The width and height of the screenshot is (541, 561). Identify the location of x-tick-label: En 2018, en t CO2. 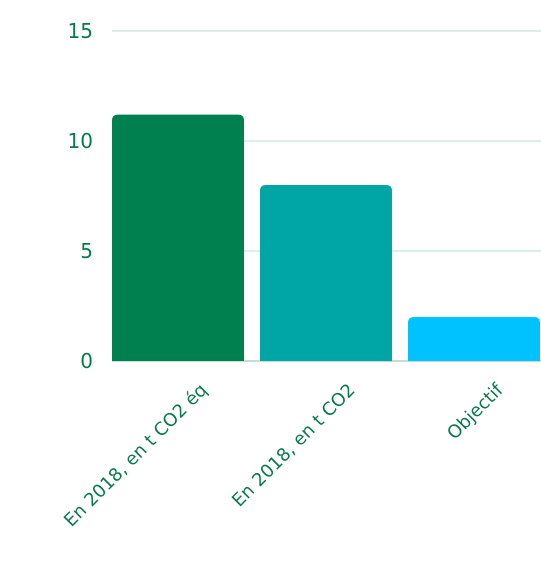
(293, 445).